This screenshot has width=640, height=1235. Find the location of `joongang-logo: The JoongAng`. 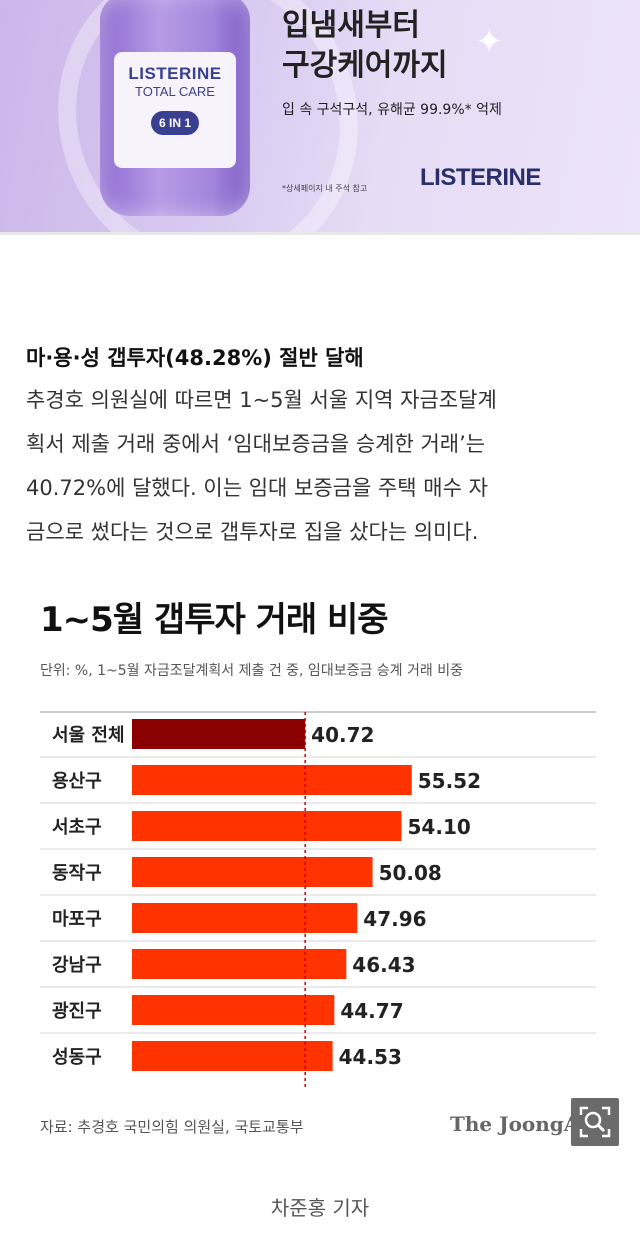

joongang-logo: The JoongAng is located at coordinates (517, 1124).